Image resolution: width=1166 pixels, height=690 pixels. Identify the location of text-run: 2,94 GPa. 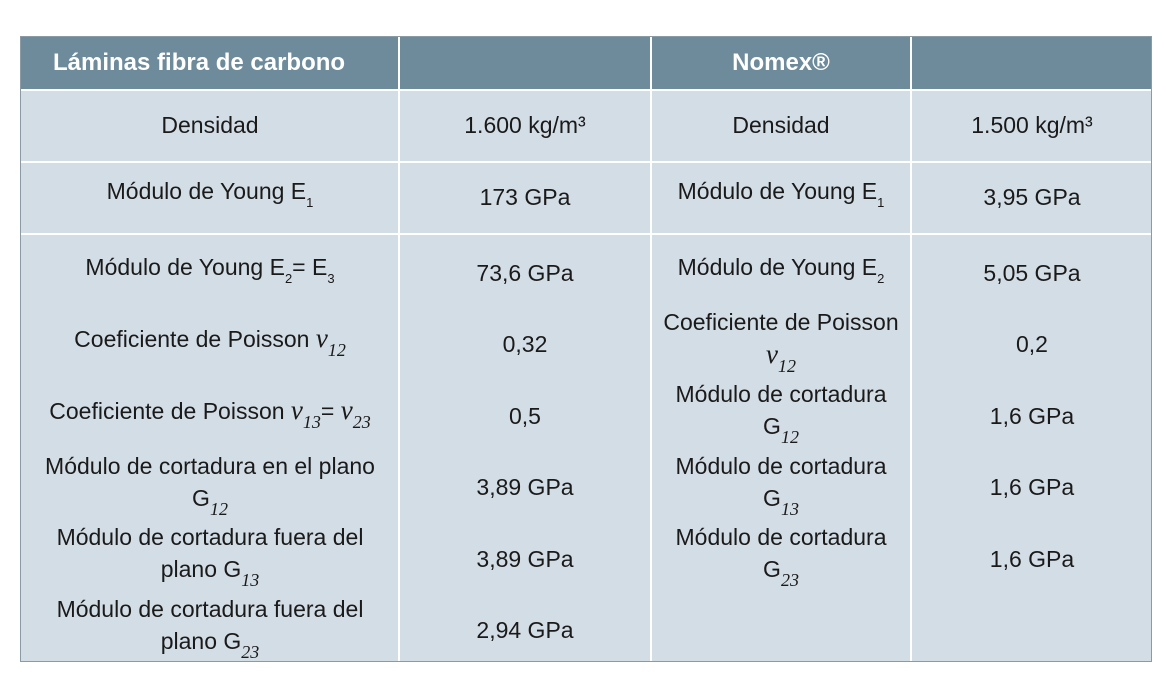
(525, 630).